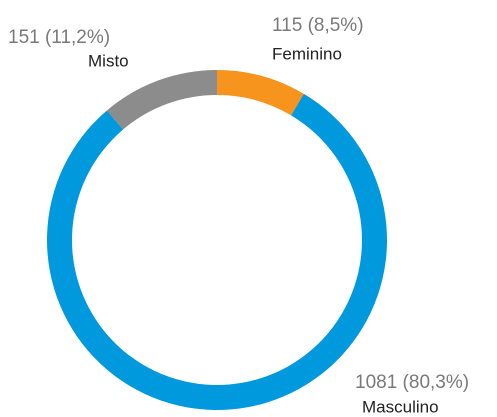 This screenshot has height=417, width=497. I want to click on category-label: Feminino, so click(307, 53).